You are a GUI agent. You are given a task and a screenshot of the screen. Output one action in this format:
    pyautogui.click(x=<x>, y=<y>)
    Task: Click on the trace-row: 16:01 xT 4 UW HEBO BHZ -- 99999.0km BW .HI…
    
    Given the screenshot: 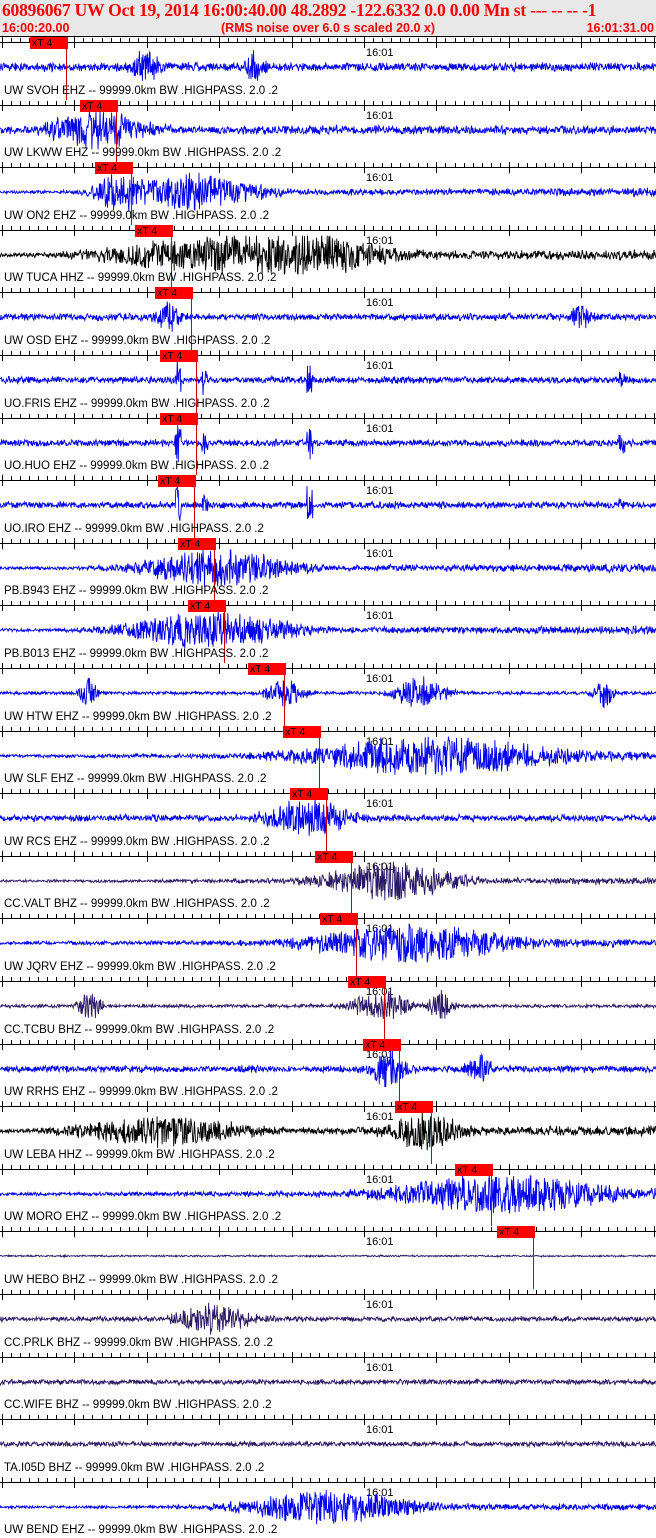 What is the action you would take?
    pyautogui.click(x=328, y=1257)
    